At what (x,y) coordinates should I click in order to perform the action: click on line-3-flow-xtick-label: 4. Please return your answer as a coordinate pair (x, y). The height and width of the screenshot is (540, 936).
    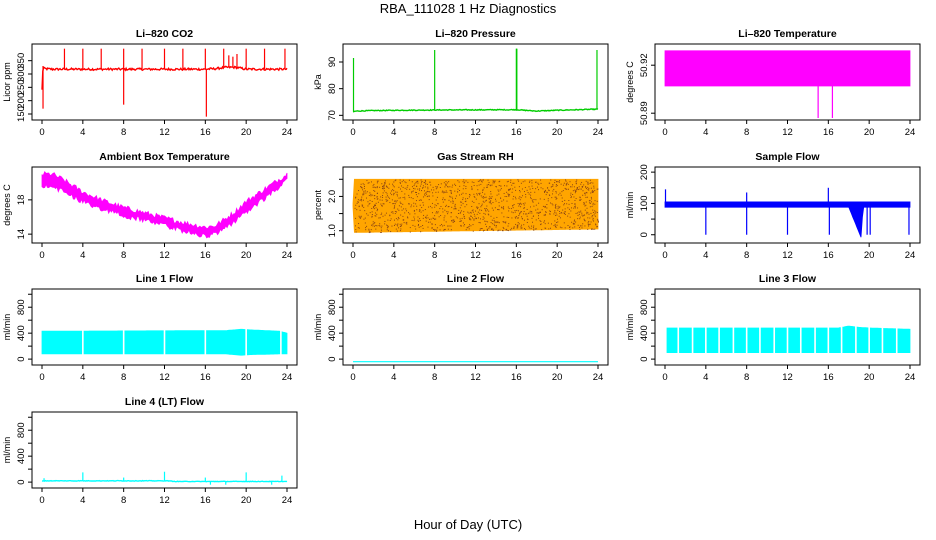
    Looking at the image, I should click on (705, 377).